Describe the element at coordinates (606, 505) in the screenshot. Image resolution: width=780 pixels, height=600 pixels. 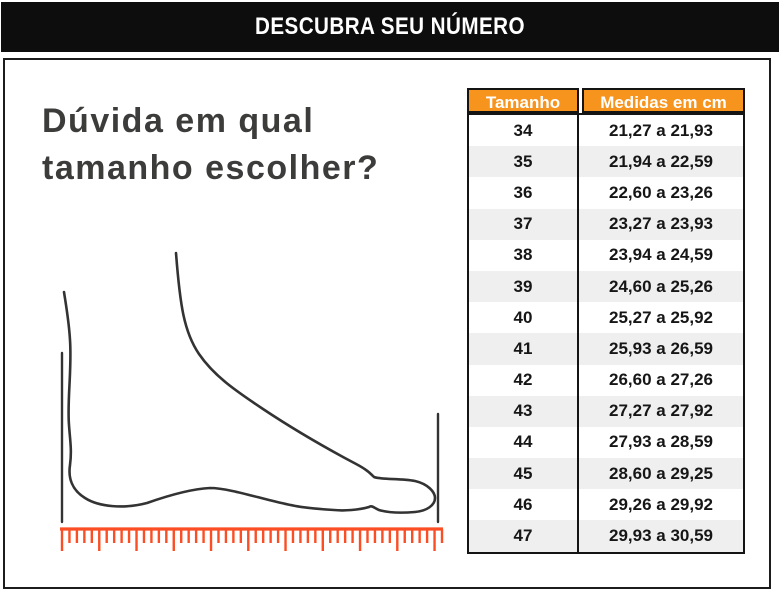
I see `table-row: 46 29,26 a 29,92` at that location.